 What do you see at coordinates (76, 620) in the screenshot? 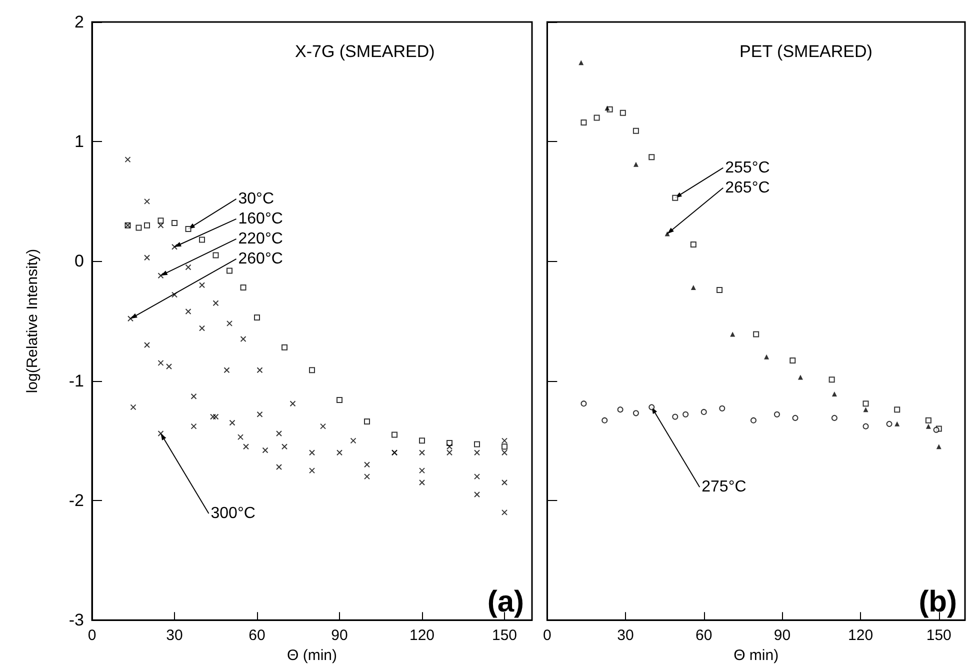
I see `y-tick-label: -3` at bounding box center [76, 620].